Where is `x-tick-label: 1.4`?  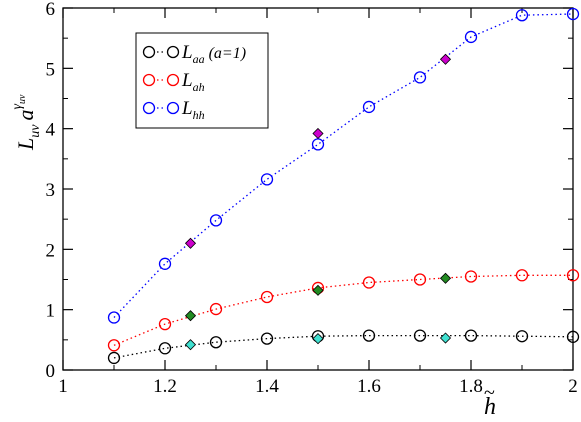
x-tick-label: 1.4 is located at coordinates (267, 386).